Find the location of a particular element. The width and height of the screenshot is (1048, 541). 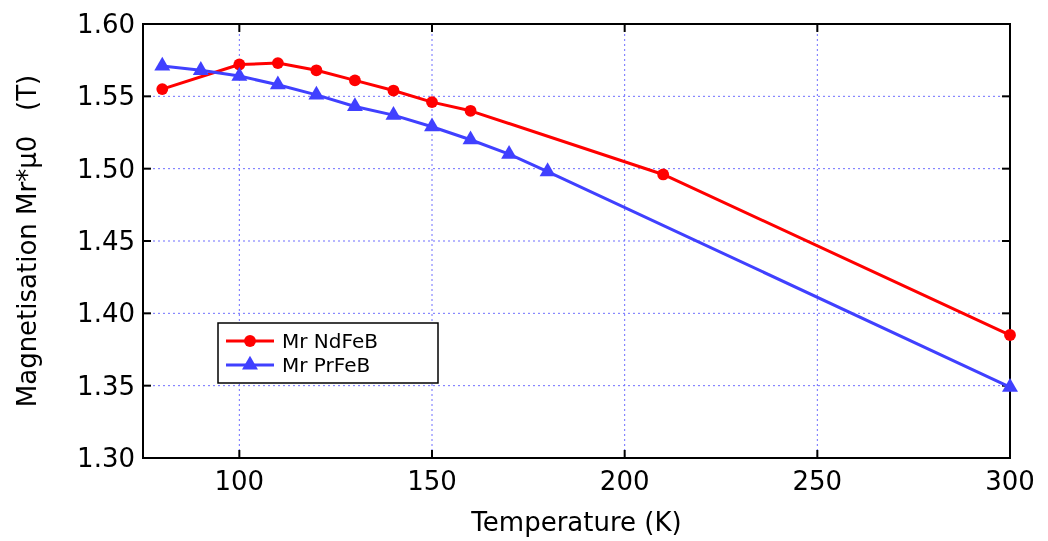

y-tick-label: 1.35 is located at coordinates (106, 385).